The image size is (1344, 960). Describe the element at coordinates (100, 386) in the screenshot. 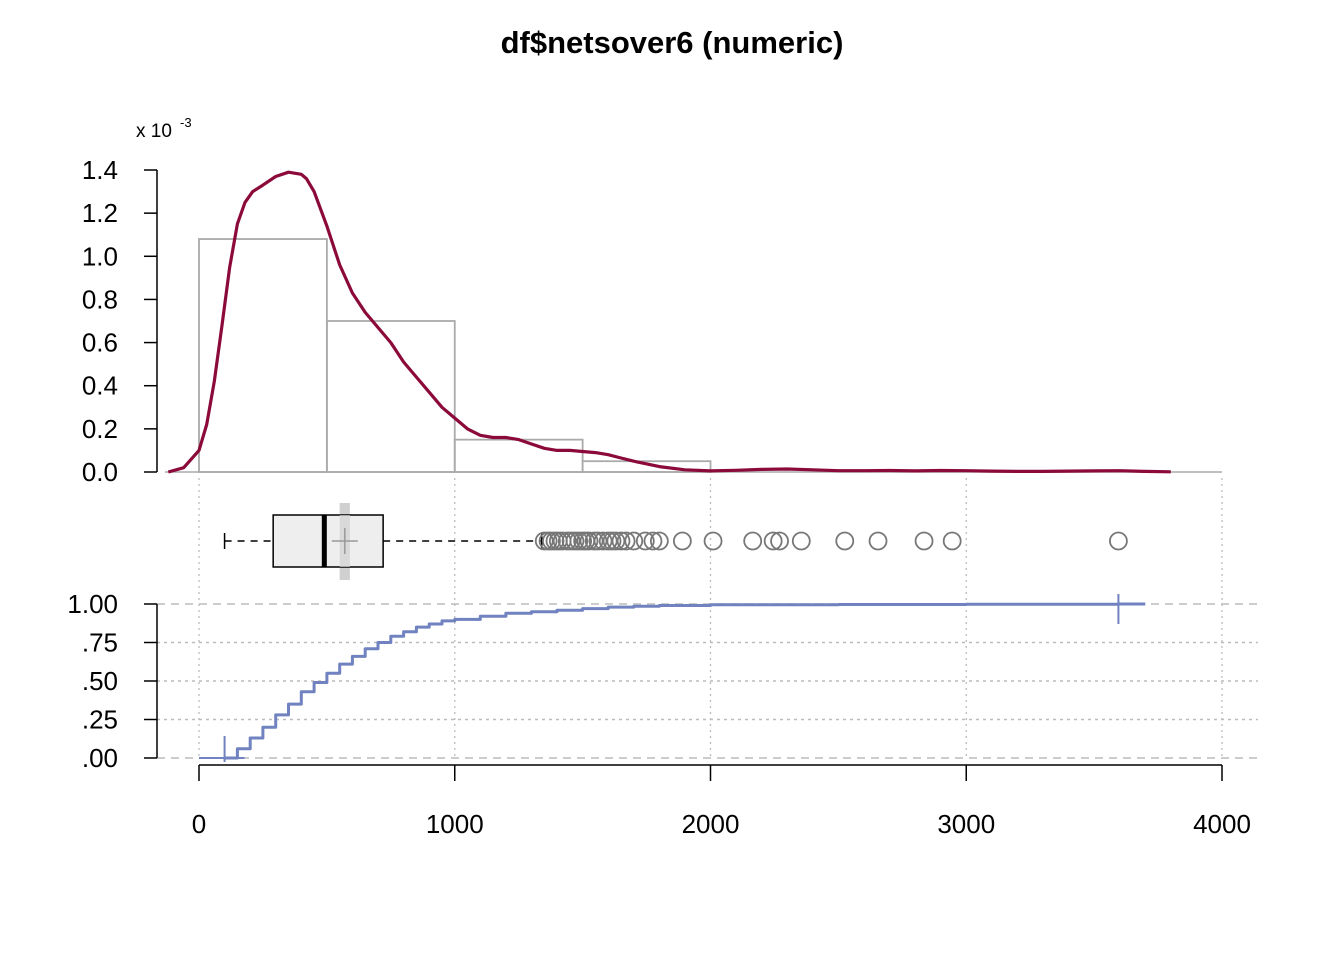

I see `density-y-tick-label: 0.4` at that location.